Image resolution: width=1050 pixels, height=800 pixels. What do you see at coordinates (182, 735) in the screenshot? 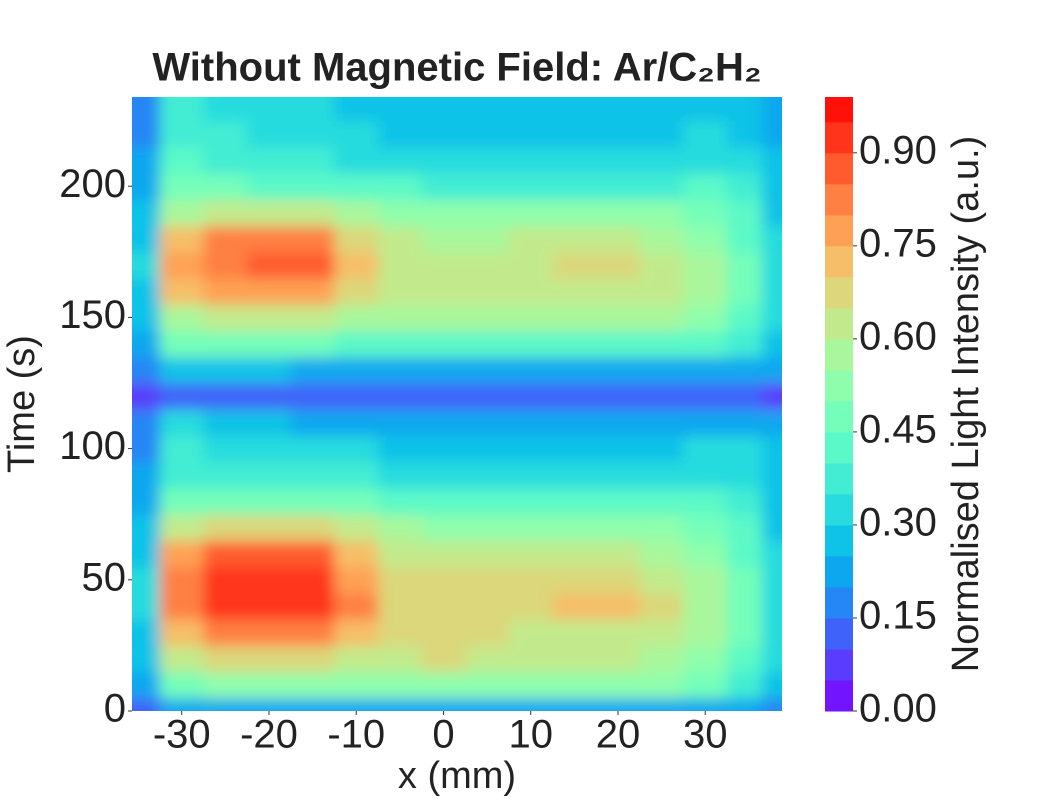
I see `x-tick-label: -30` at bounding box center [182, 735].